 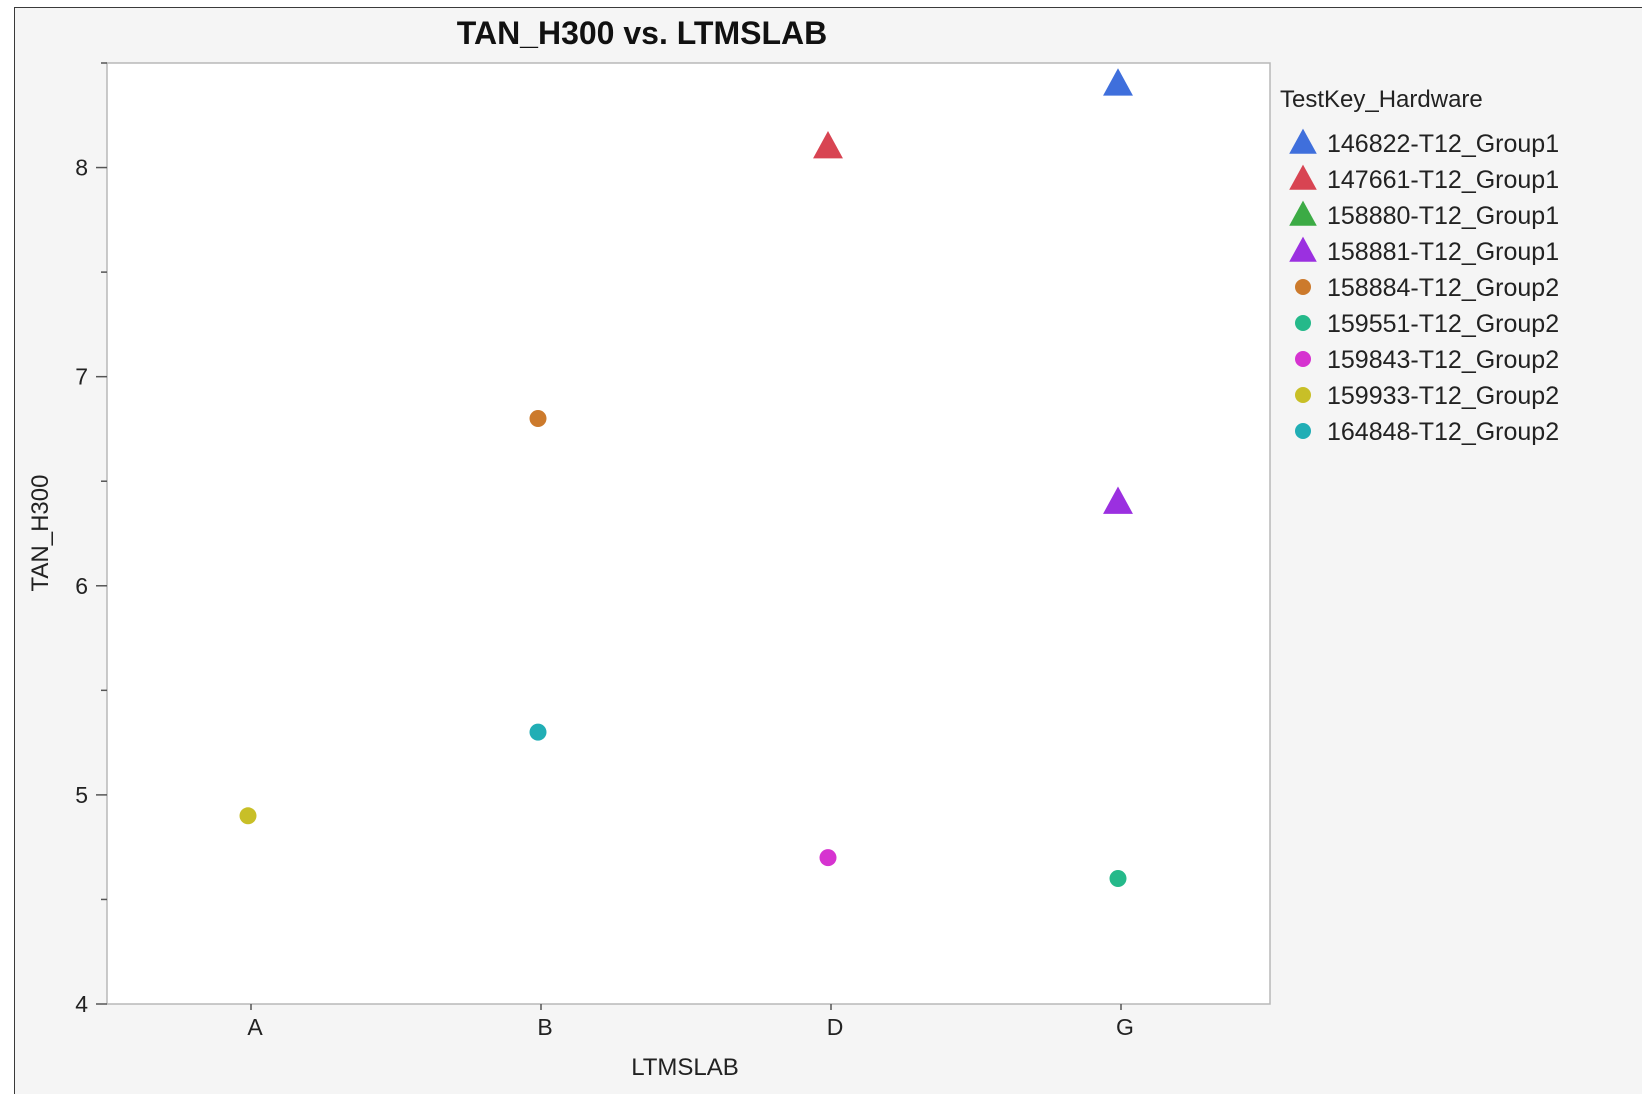 I want to click on chart-title: TAN_H300 vs. LTMSLAB, so click(x=642, y=33).